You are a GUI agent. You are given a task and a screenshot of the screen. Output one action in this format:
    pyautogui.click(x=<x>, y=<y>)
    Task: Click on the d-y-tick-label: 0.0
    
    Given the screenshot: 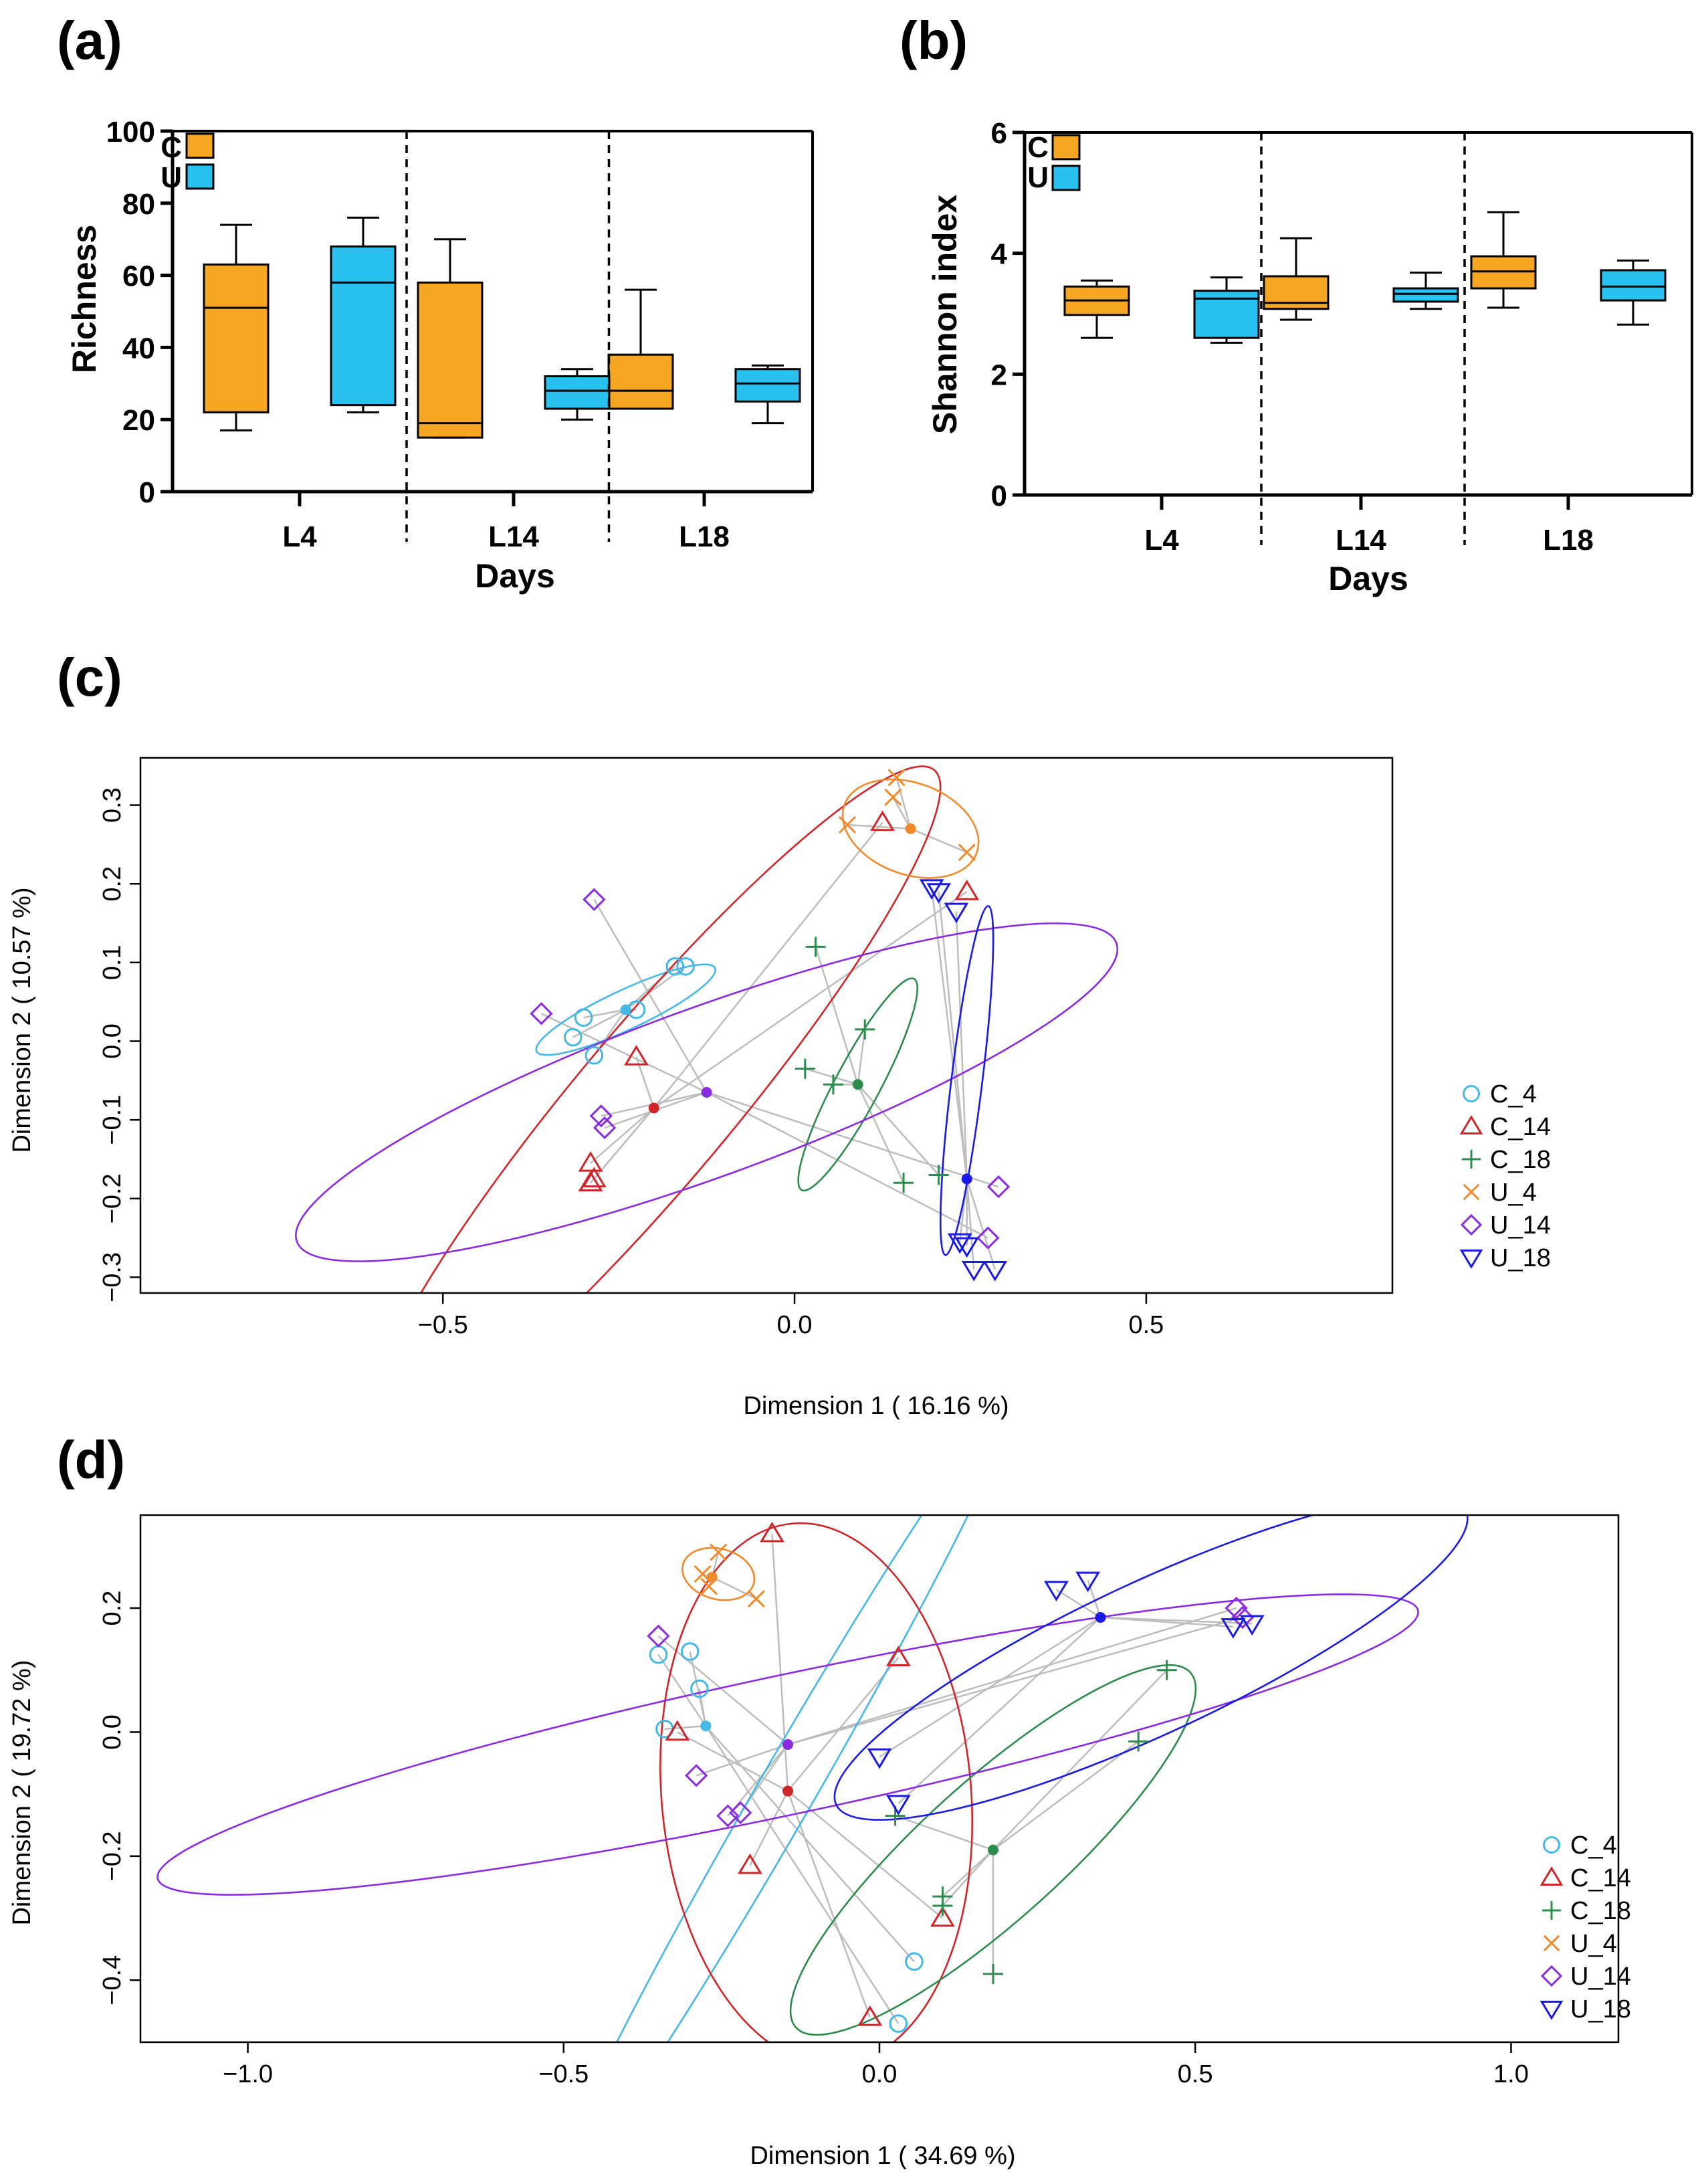 What is the action you would take?
    pyautogui.click(x=112, y=1732)
    